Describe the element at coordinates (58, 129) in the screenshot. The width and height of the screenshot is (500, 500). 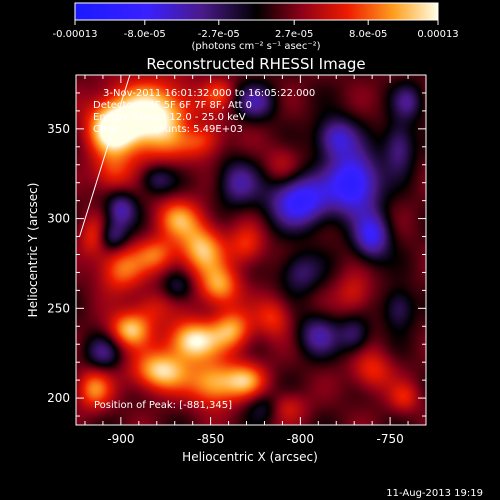
I see `y-tick-label: 350` at that location.